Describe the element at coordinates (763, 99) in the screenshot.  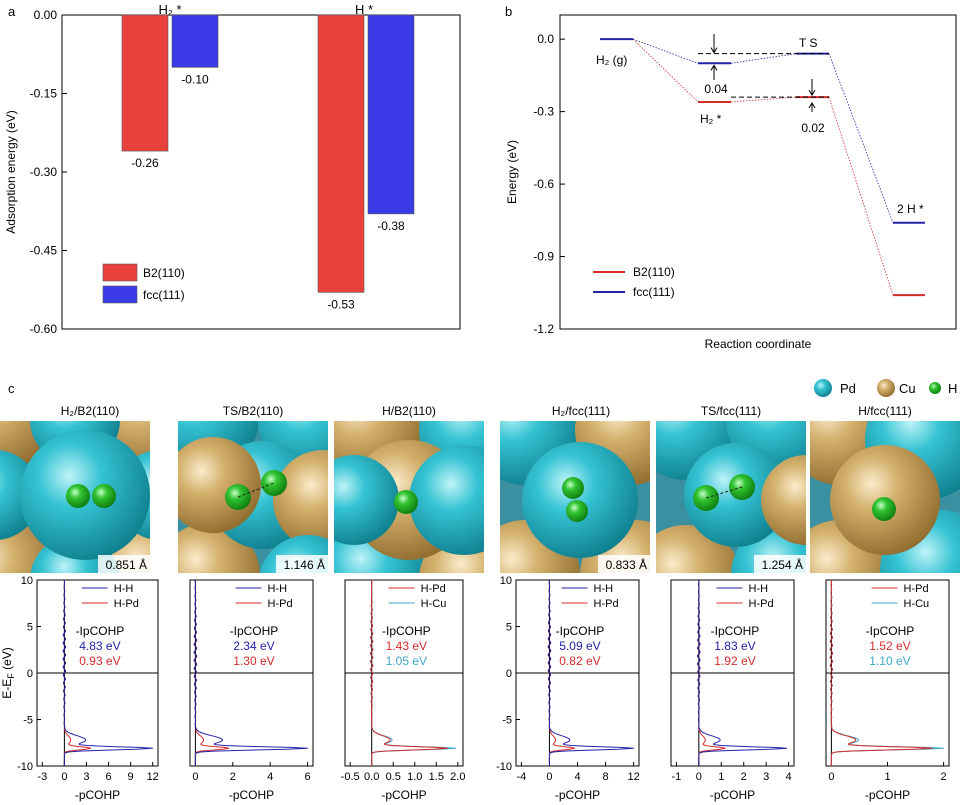
I see `connector-B2(110)` at that location.